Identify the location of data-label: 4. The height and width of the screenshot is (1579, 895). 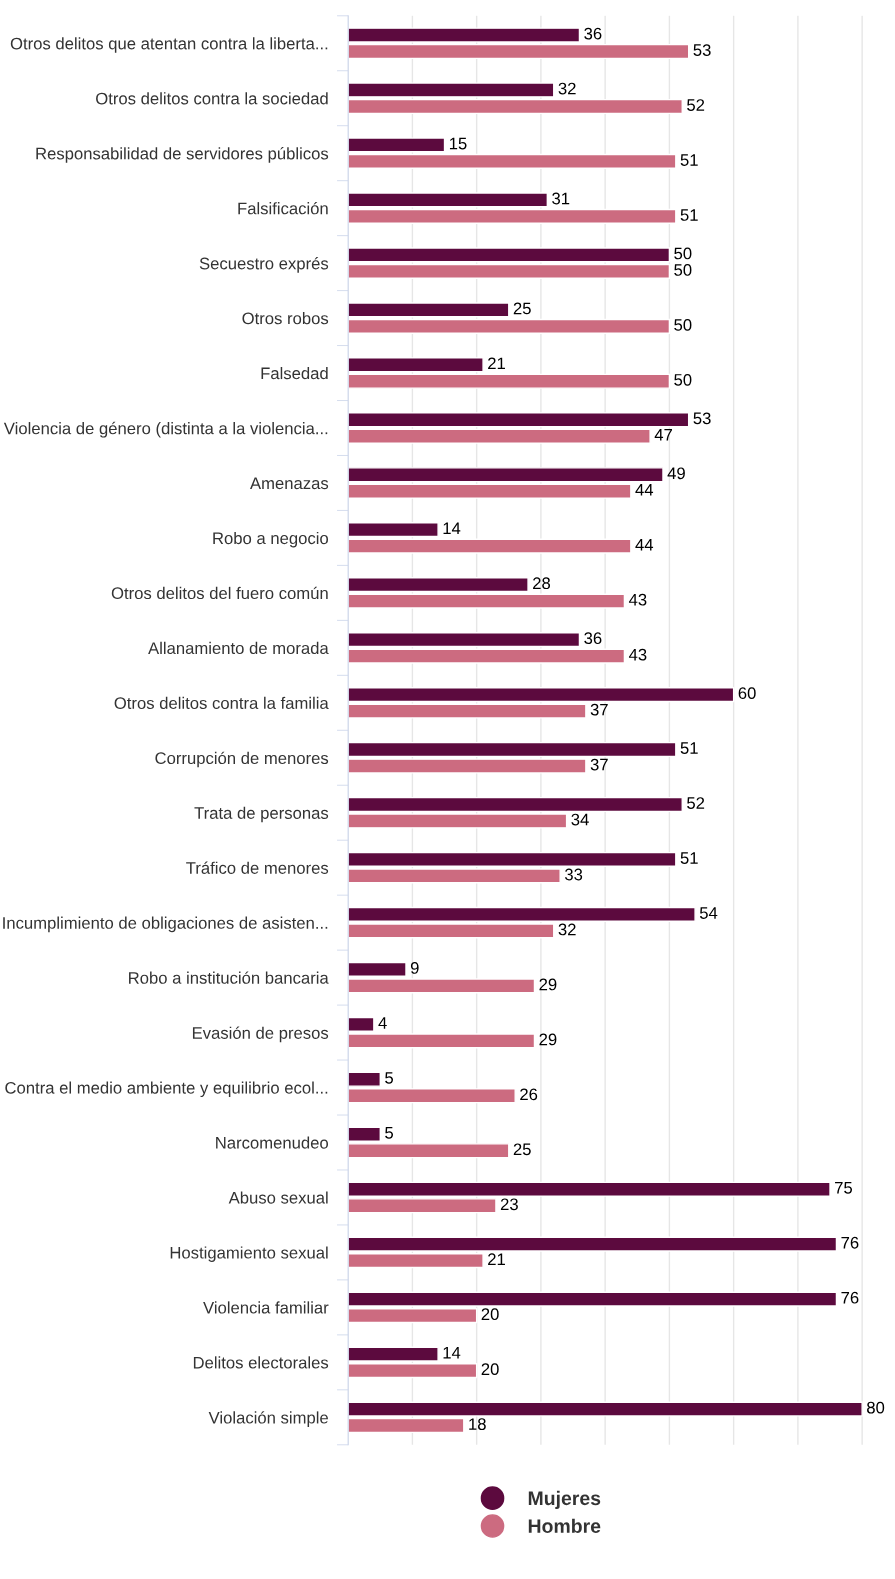
(382, 1023).